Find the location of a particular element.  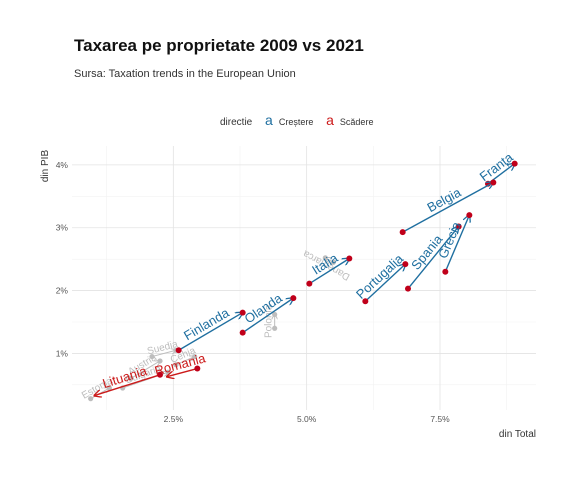

legend-title: directie is located at coordinates (236, 122).